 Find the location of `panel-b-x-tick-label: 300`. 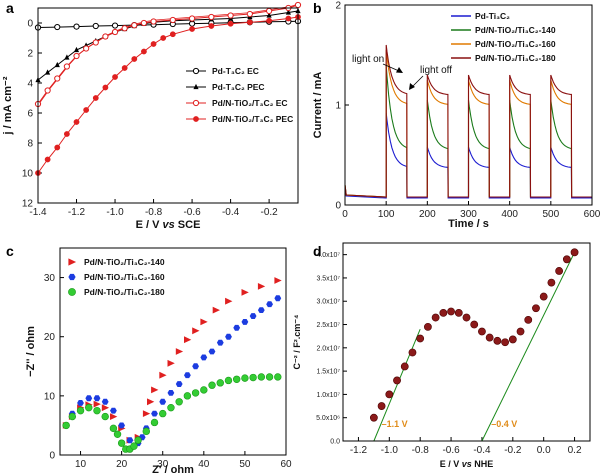

panel-b-x-tick-label: 300 is located at coordinates (468, 214).